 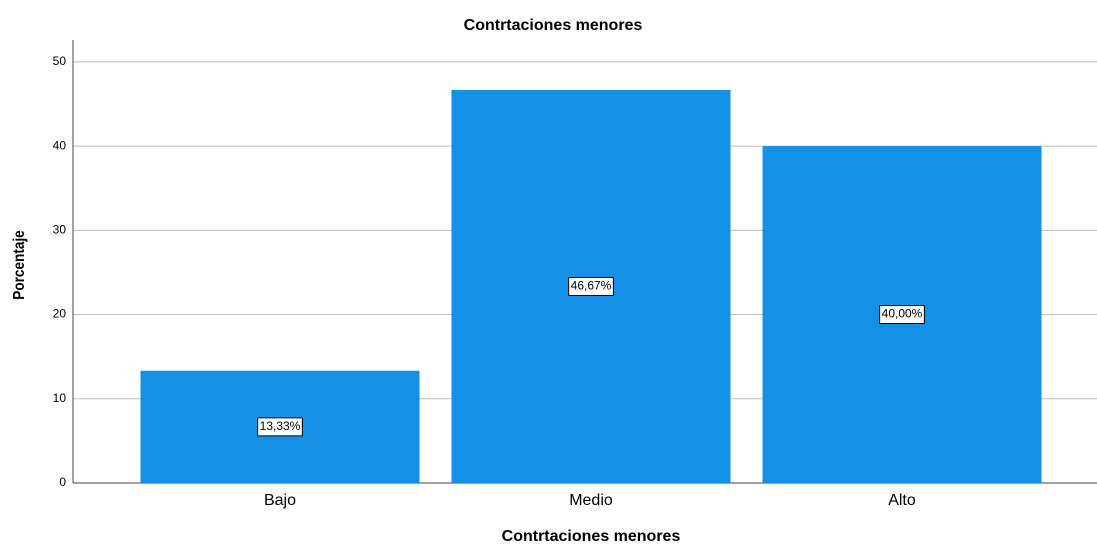 I want to click on y-axis-label: Porcentaje, so click(x=19, y=264).